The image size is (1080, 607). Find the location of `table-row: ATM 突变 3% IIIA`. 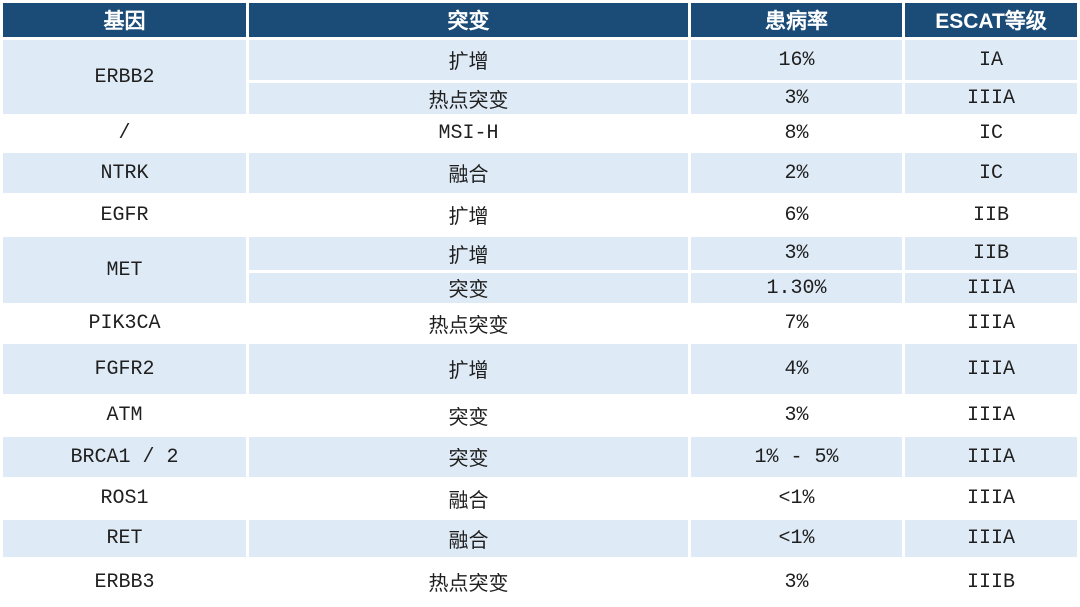

table-row: ATM 突变 3% IIIA is located at coordinates (540, 415).